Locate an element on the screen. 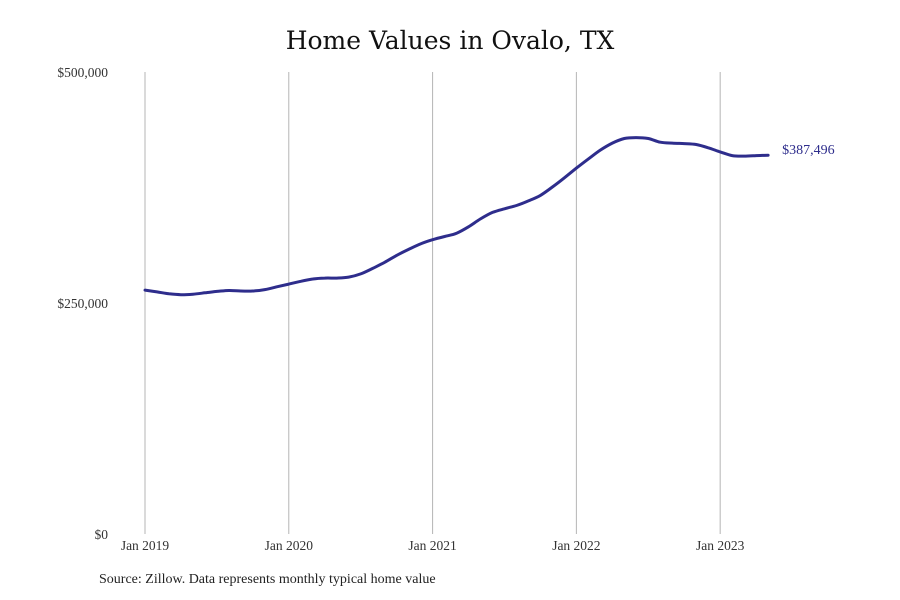 This screenshot has height=600, width=900. x-axis-tick-labels: Jan 2019 Jan 2020 Jan 2021 Jan 2022 Jan 2023 is located at coordinates (433, 545).